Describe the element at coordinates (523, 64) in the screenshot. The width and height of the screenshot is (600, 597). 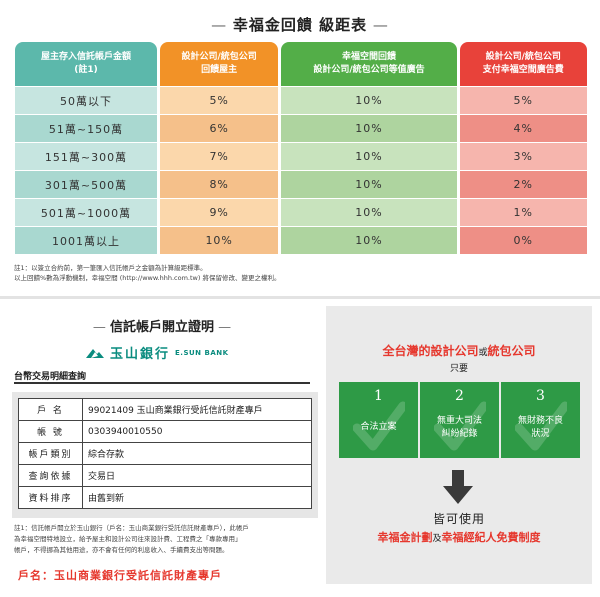
I see `header-ad-fee: 設計公司/統包公司 支付幸福空間廣告費` at that location.